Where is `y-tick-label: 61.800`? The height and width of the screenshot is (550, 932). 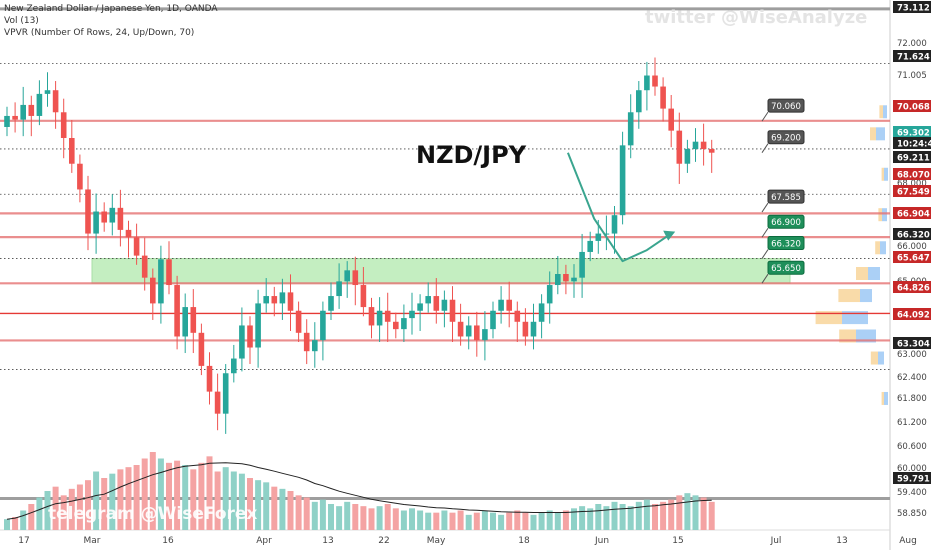 y-tick-label: 61.800 is located at coordinates (912, 399).